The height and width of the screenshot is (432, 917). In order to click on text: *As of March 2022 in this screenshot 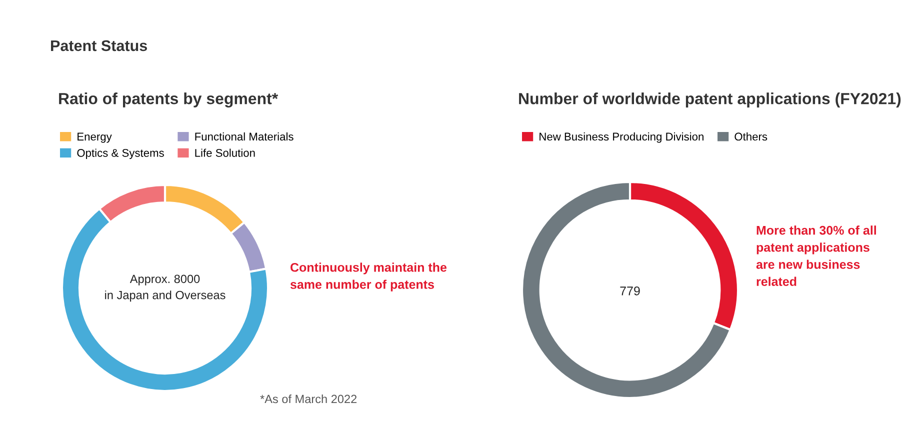, I will do `click(308, 399)`.